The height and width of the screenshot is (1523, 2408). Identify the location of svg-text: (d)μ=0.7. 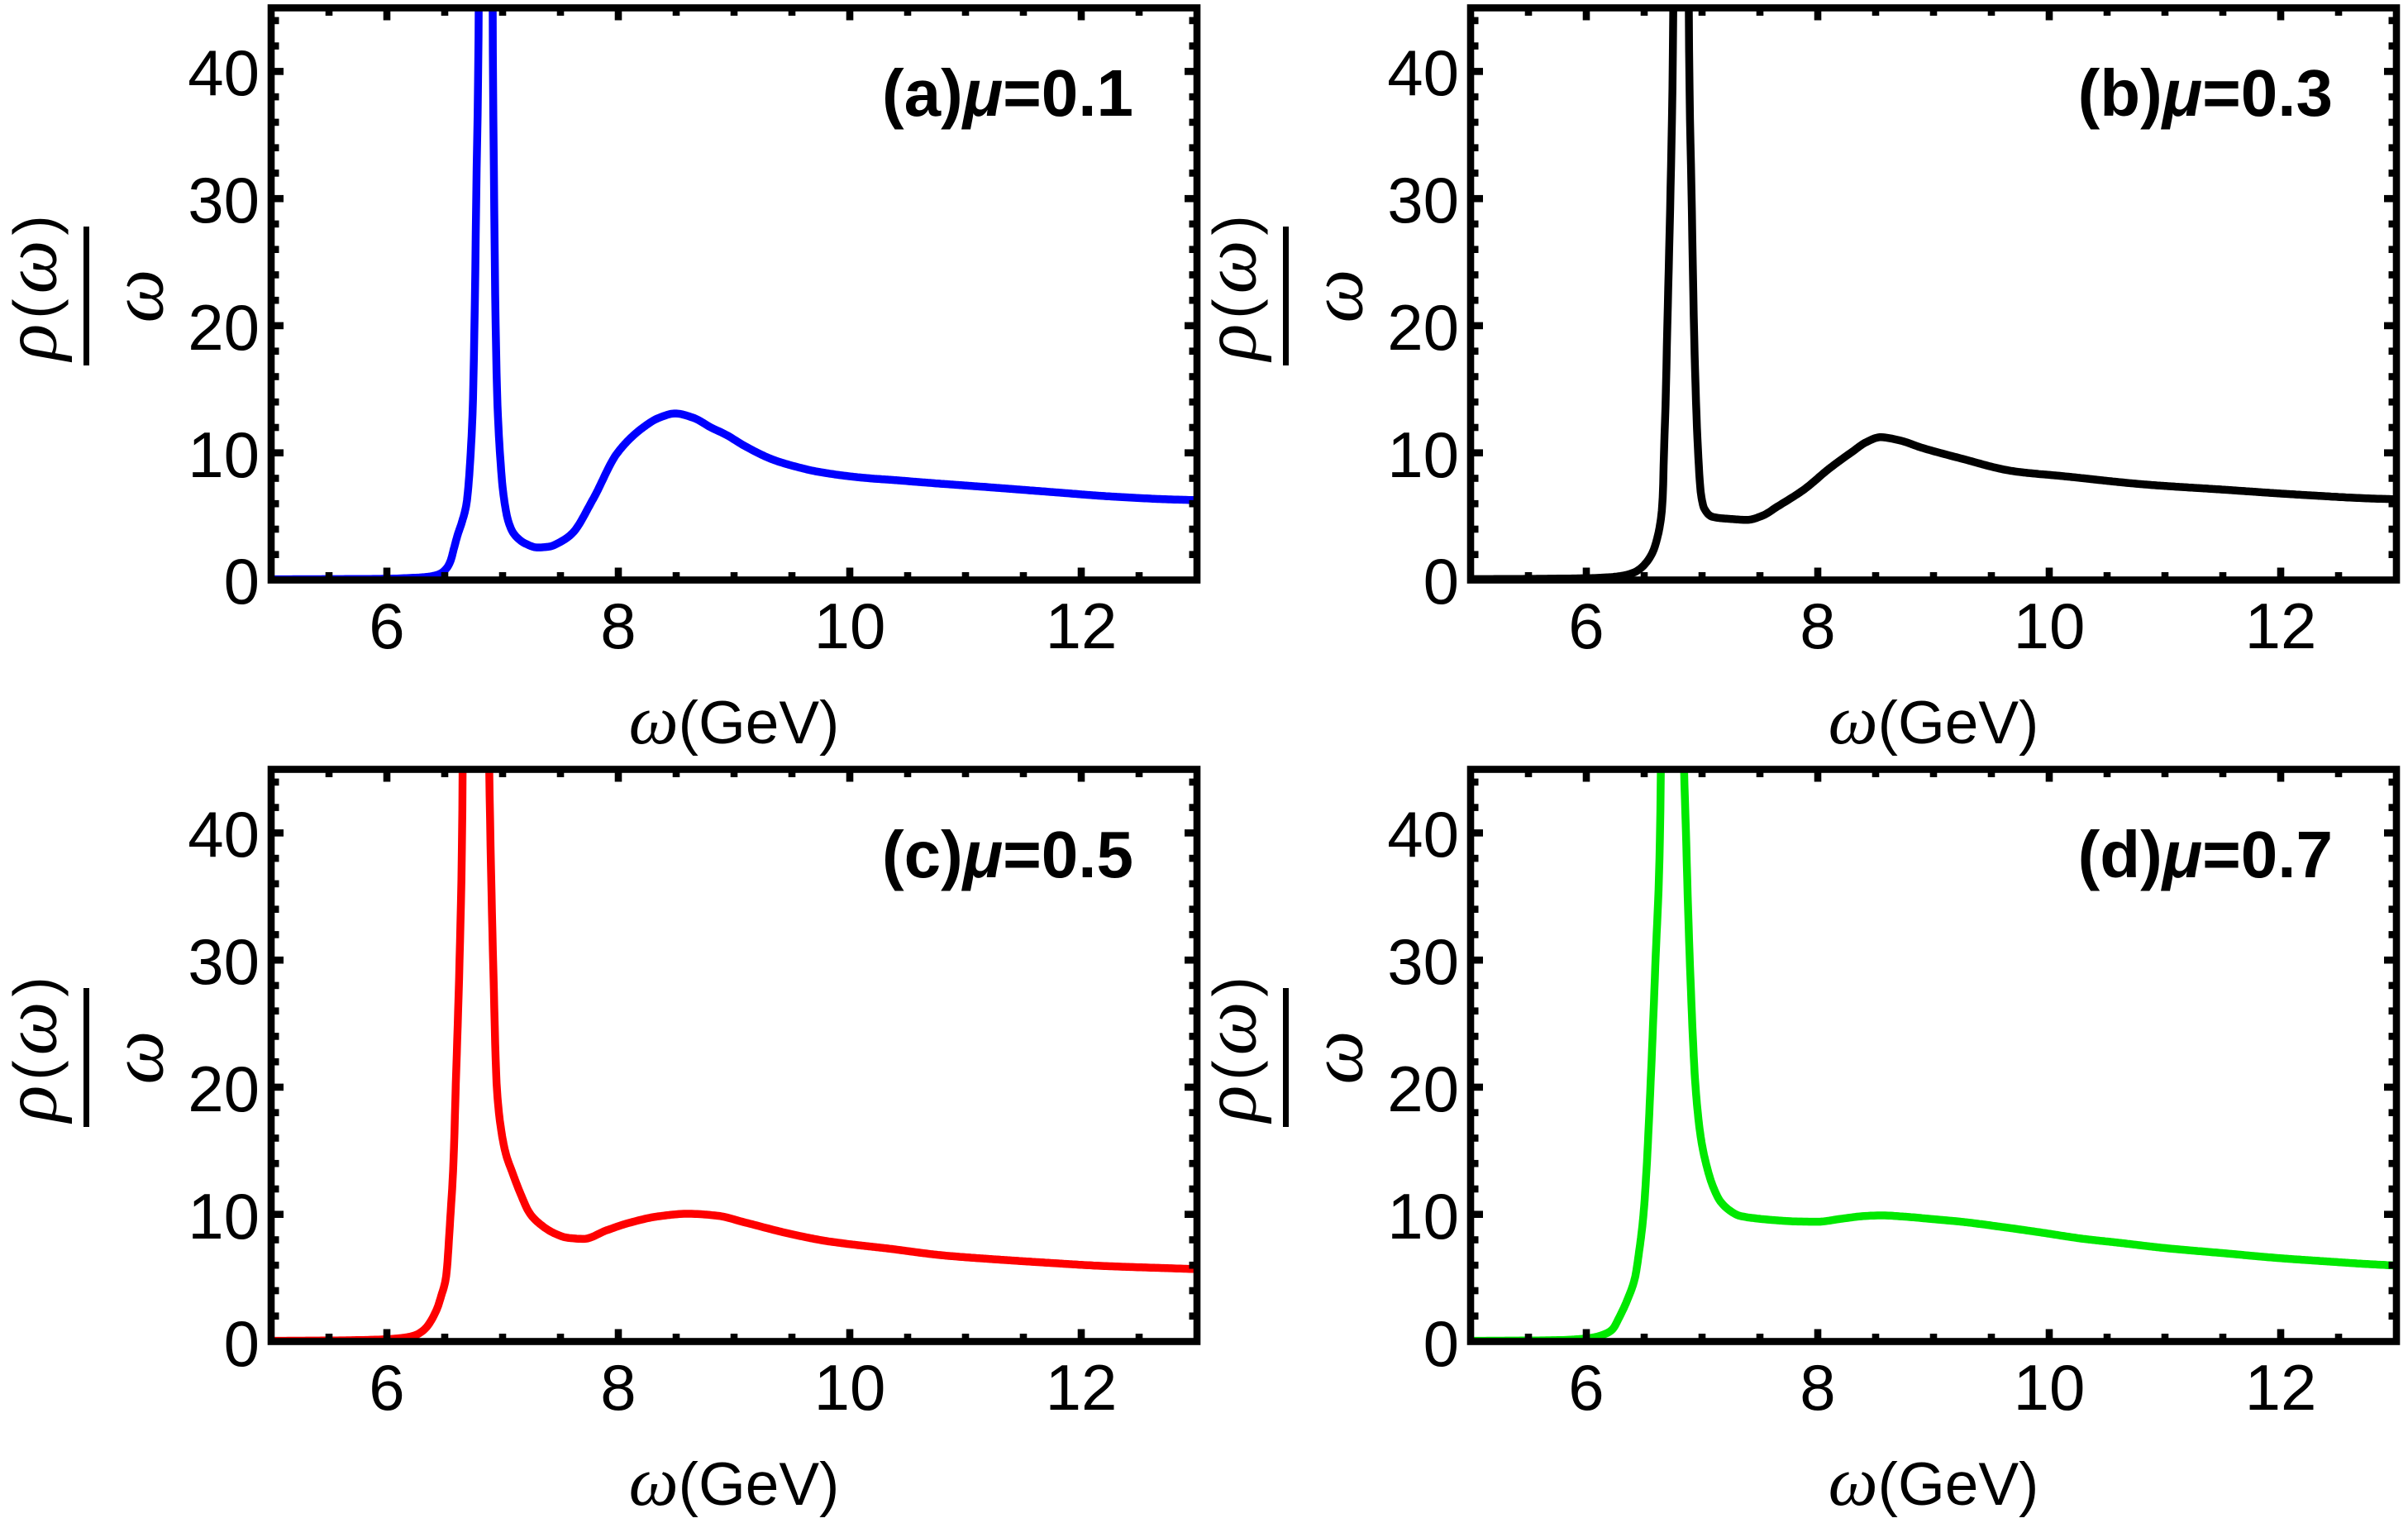
(2205, 854).